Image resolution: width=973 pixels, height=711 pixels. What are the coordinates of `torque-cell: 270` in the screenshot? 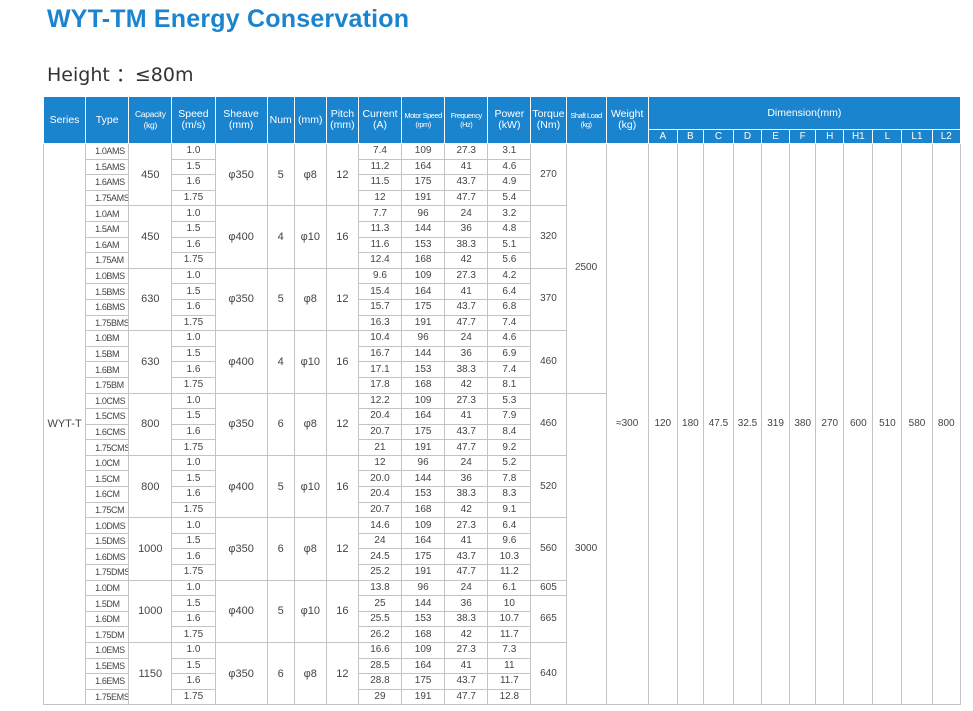 It's located at (548, 174).